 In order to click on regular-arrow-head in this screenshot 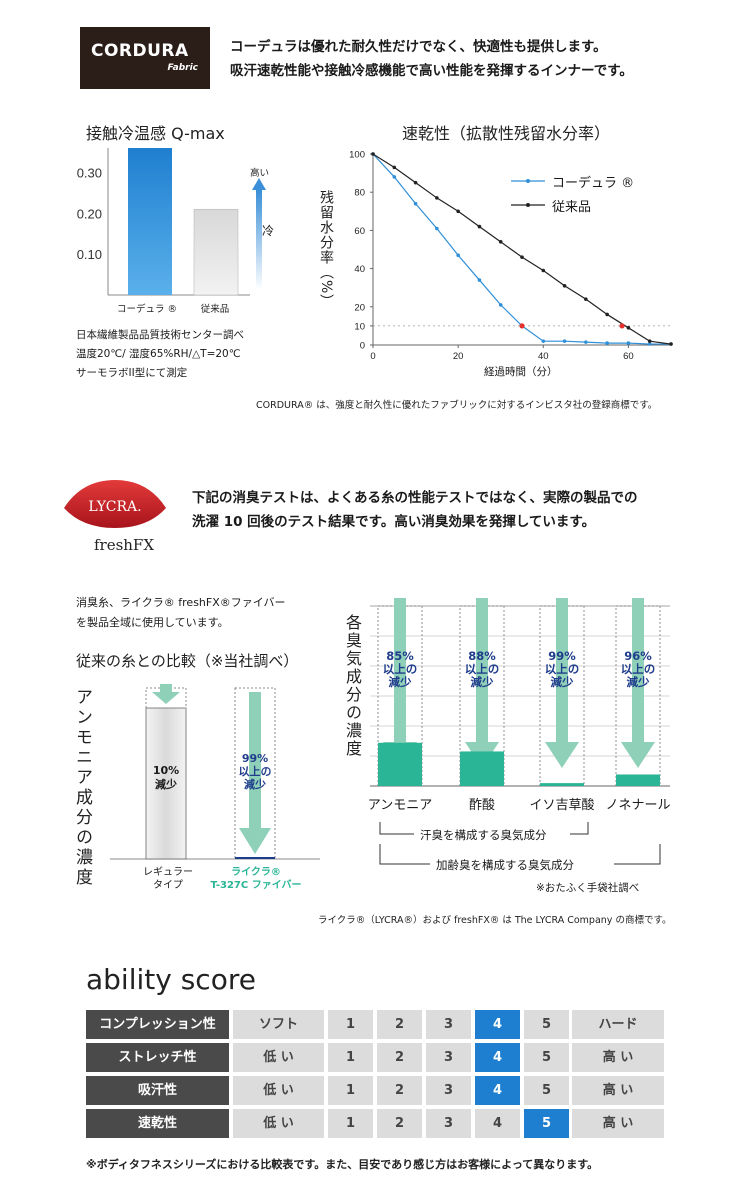, I will do `click(166, 698)`.